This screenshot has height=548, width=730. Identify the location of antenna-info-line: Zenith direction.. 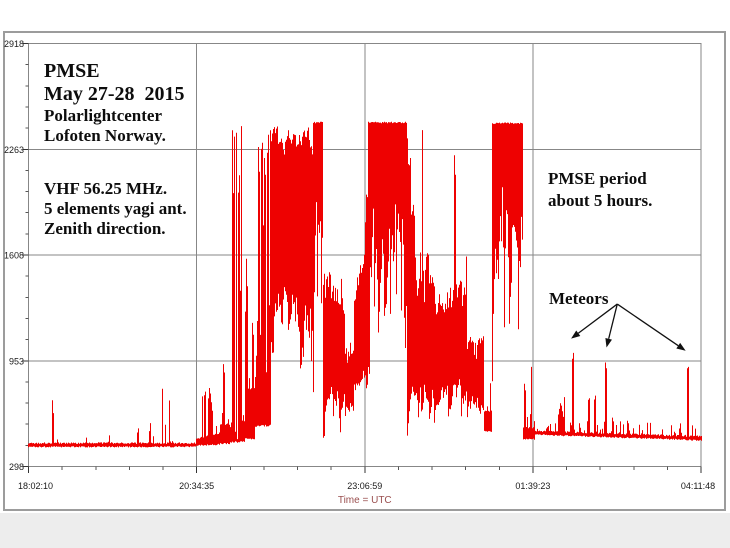
(105, 228).